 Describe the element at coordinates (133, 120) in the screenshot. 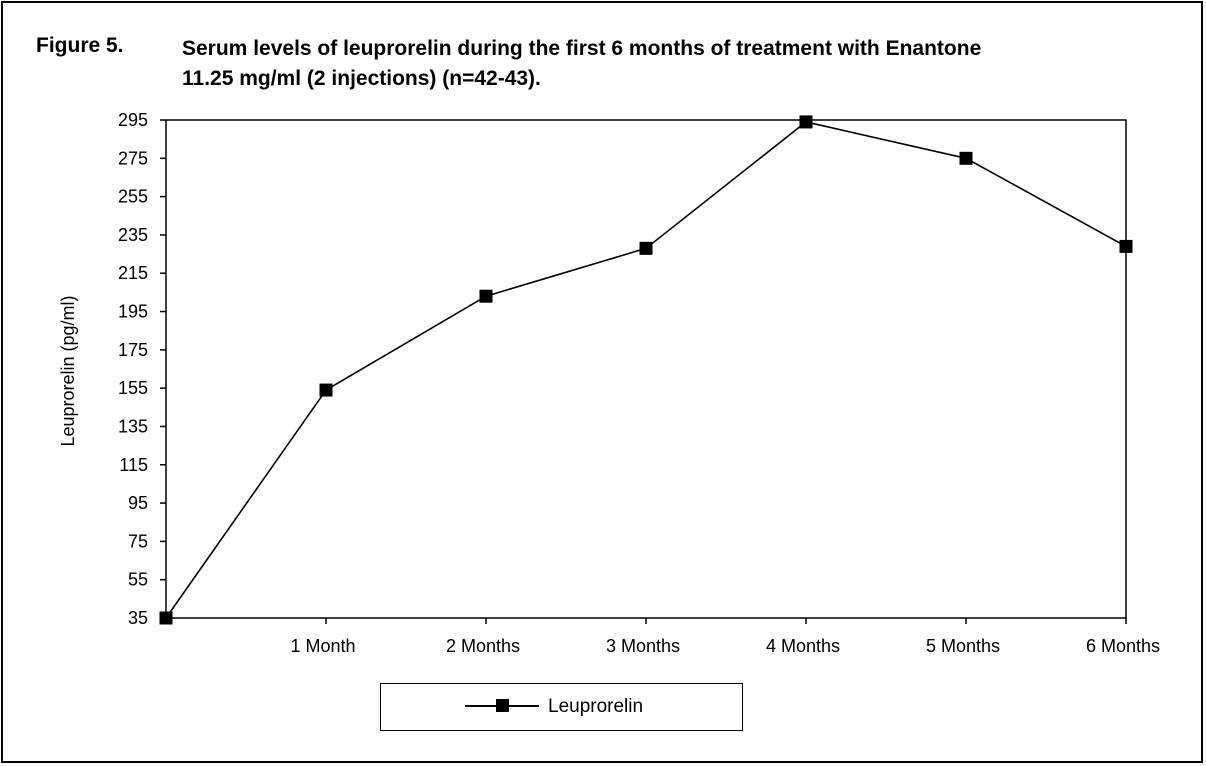

I see `y-tick-label: 295` at that location.